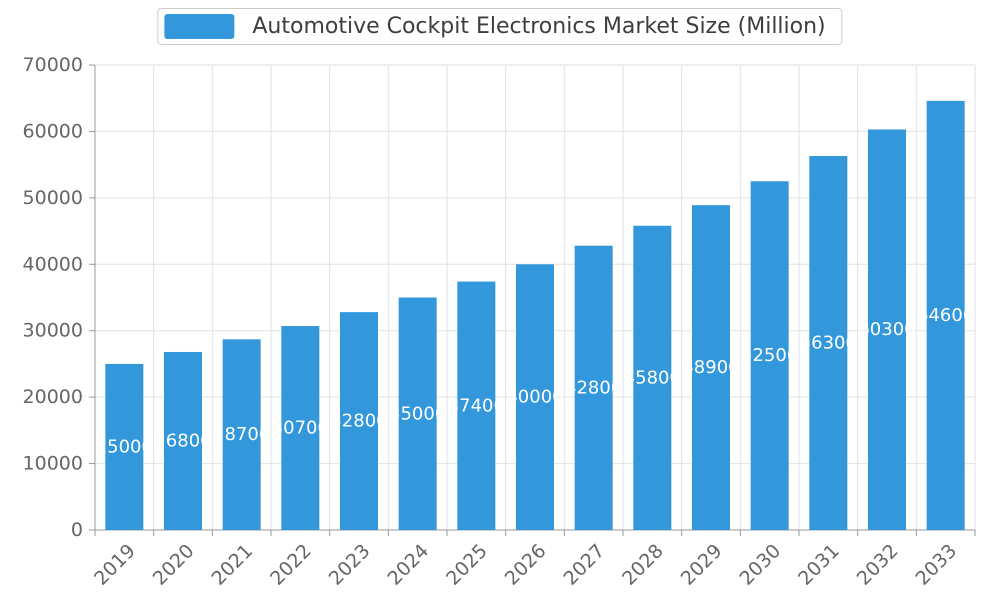 Image resolution: width=1000 pixels, height=600 pixels. What do you see at coordinates (819, 565) in the screenshot?
I see `x-tick-label: 2031` at bounding box center [819, 565].